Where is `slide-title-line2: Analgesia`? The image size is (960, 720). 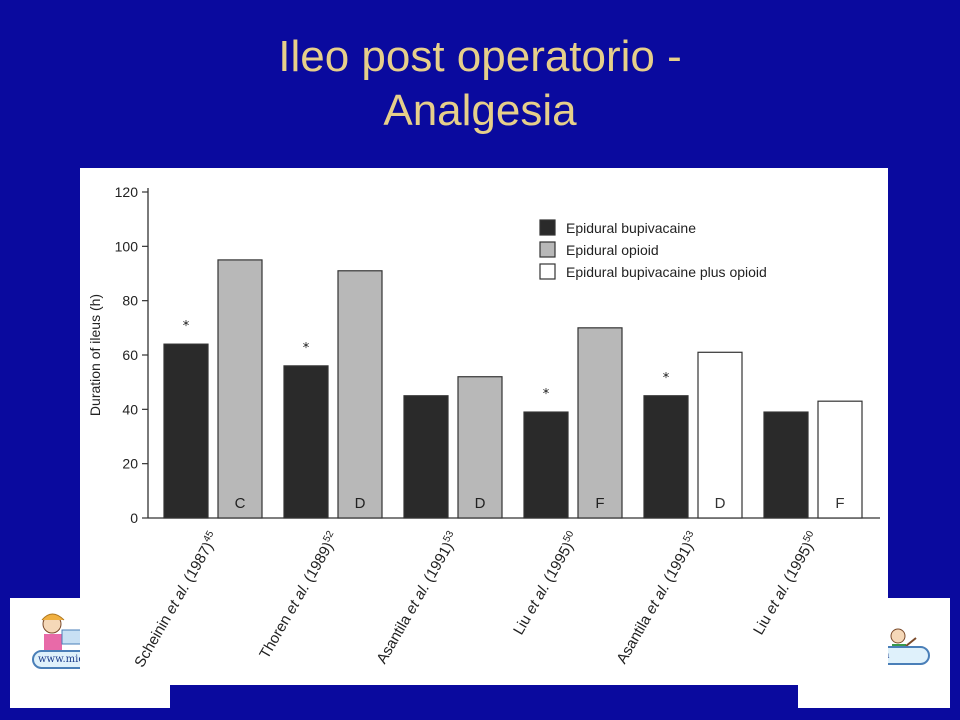
slide-title-line2: Analgesia is located at coordinates (480, 110).